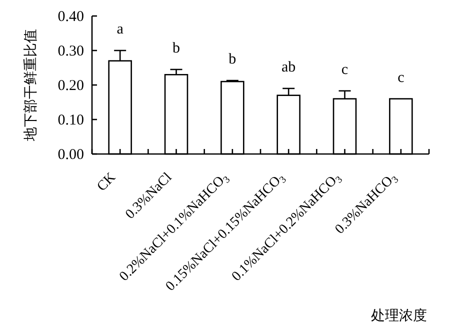 This screenshot has width=449, height=329. I want to click on annotation: a, so click(120, 30).